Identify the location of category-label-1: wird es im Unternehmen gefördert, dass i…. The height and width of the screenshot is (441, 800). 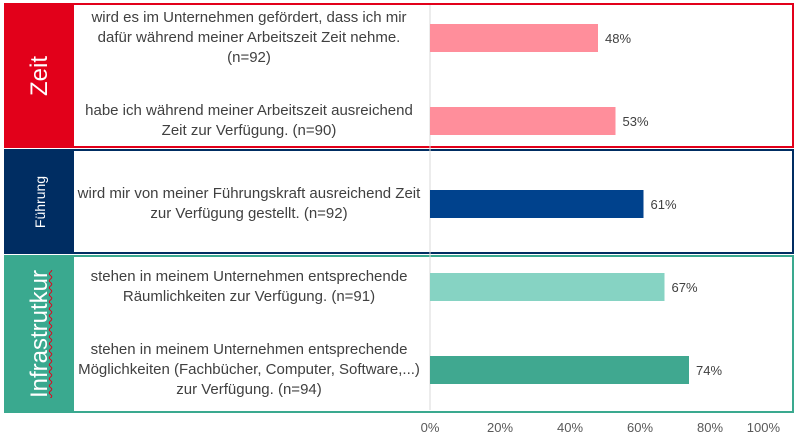
(249, 37).